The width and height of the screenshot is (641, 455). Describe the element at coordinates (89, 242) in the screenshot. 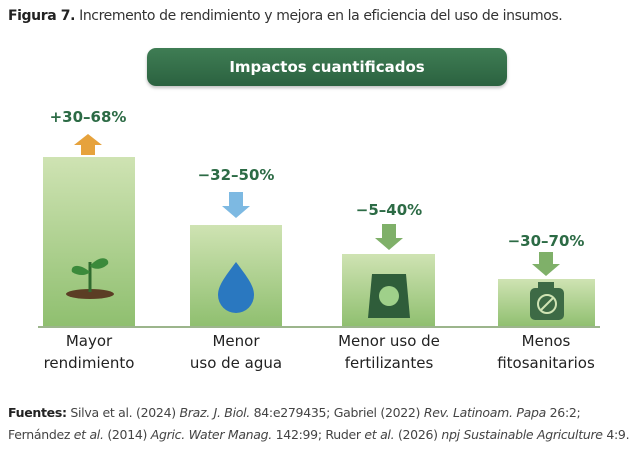

I see `bar` at that location.